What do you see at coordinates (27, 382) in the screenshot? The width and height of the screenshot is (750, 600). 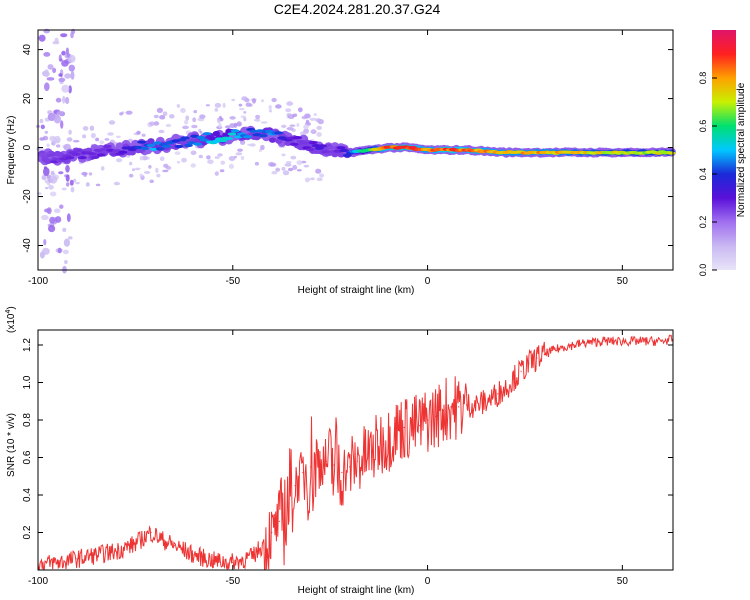 I see `y-tick-label: 1.0` at bounding box center [27, 382].